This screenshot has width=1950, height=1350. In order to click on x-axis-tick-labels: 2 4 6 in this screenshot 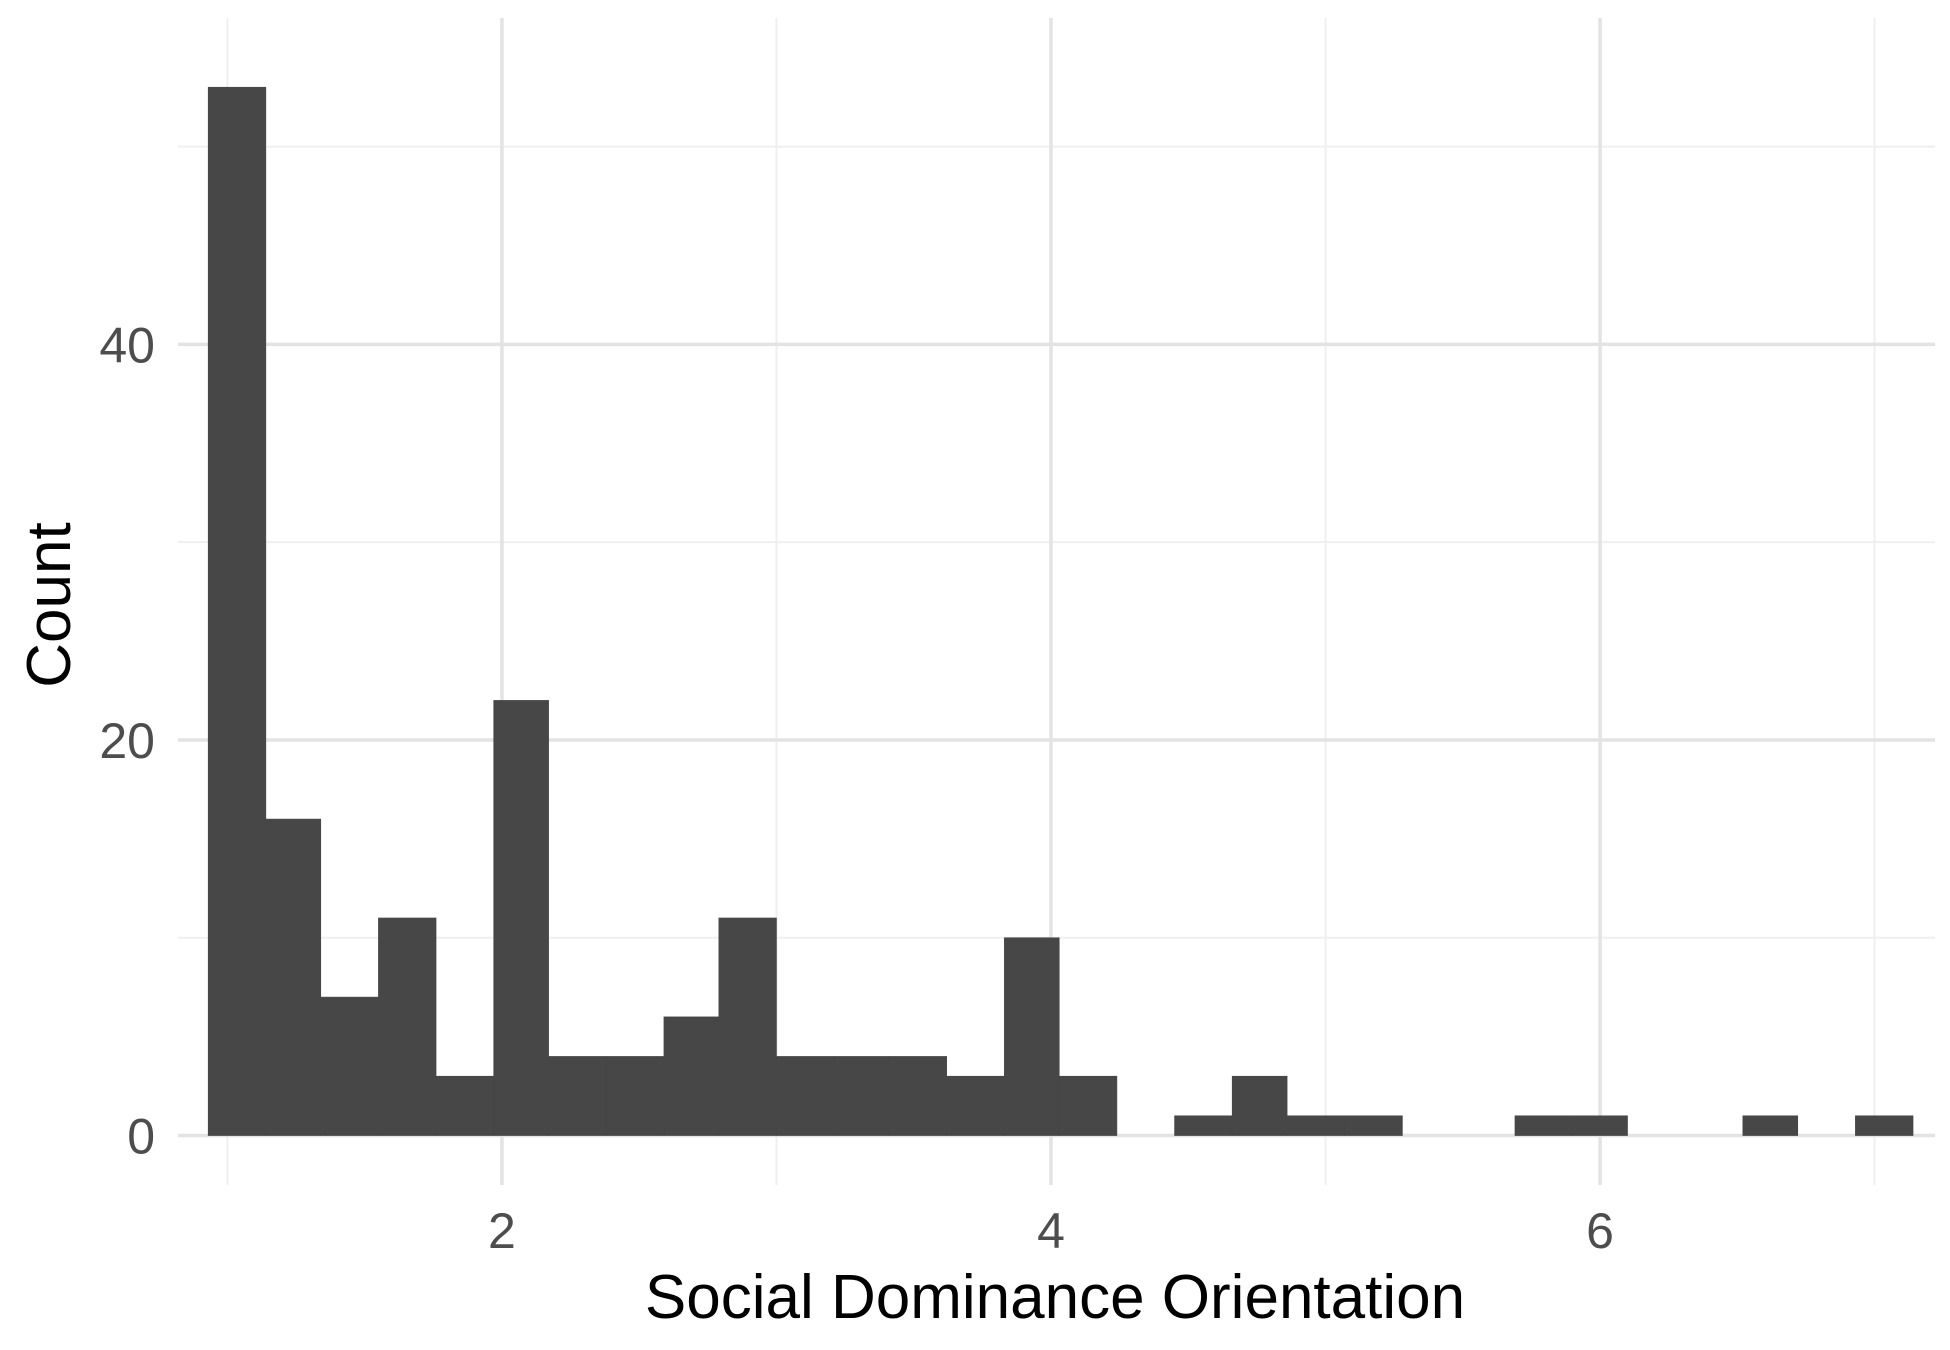, I will do `click(1051, 1231)`.